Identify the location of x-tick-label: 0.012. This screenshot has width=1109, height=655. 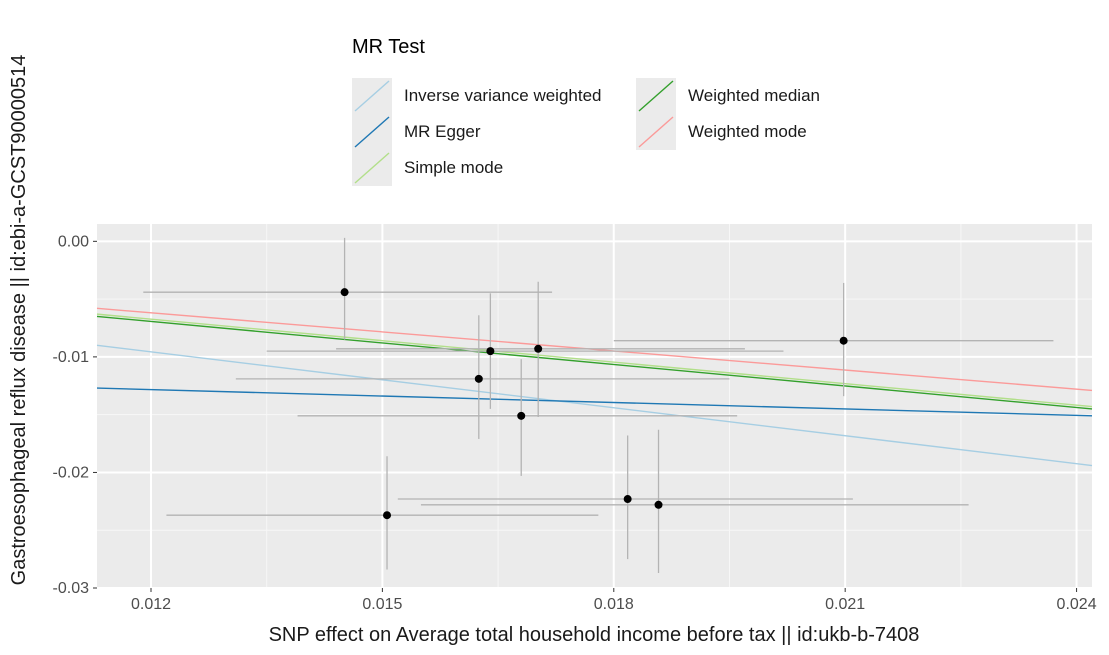
(151, 604).